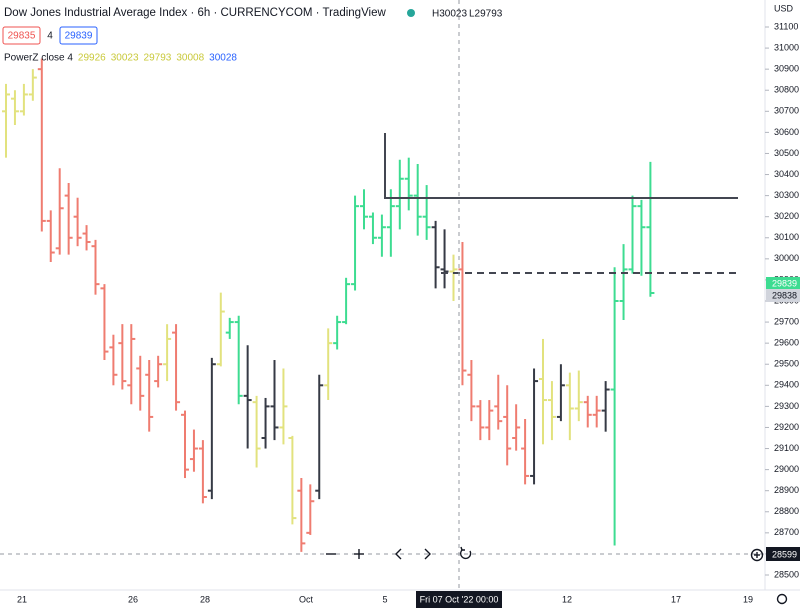 The image size is (800, 614). Describe the element at coordinates (427, 554) in the screenshot. I see `scroll-right-button` at that location.